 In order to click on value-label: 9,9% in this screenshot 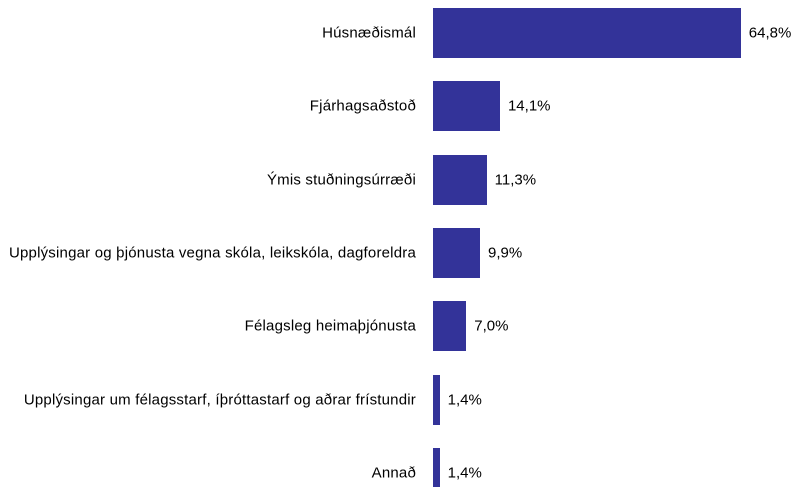, I will do `click(505, 253)`.